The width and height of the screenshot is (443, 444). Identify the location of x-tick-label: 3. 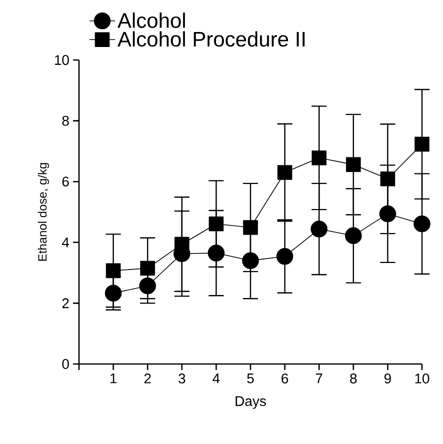
(182, 379).